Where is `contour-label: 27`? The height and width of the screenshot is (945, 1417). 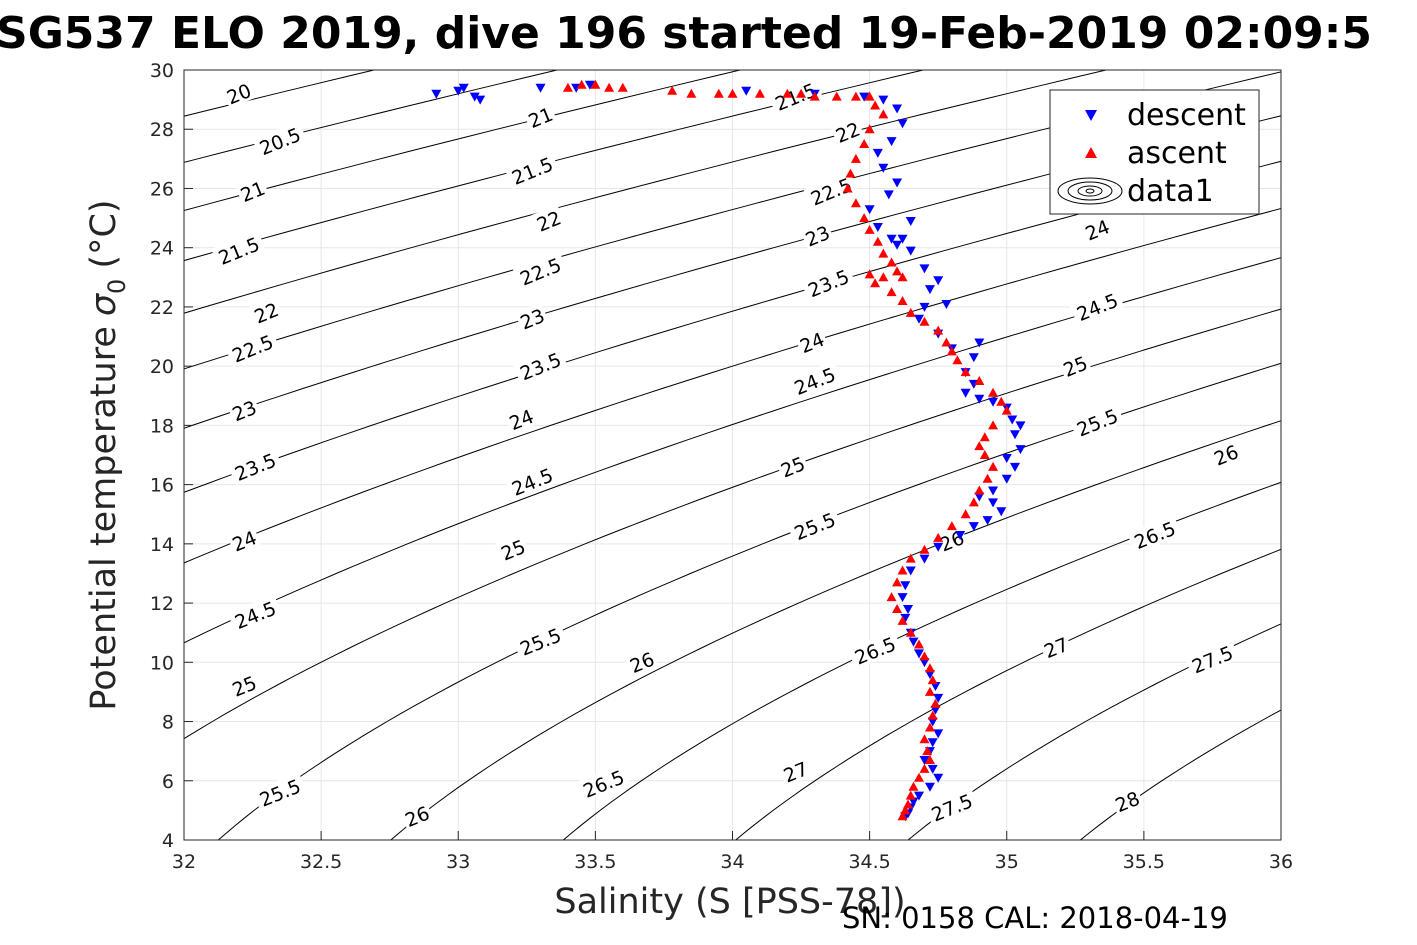 contour-label: 27 is located at coordinates (795, 771).